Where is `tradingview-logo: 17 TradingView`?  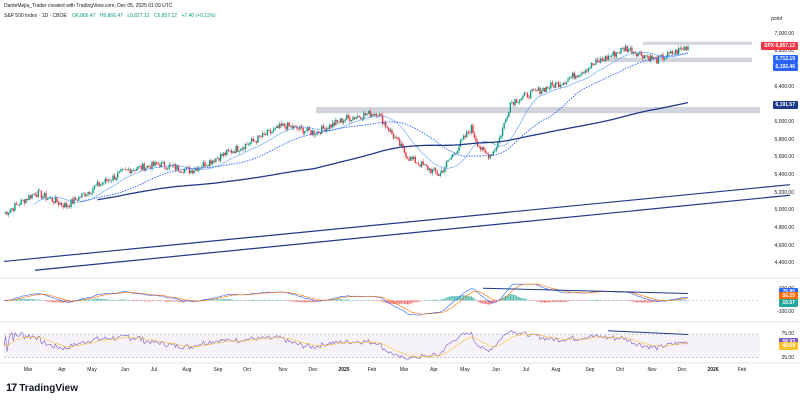
tradingview-logo: 17 TradingView is located at coordinates (42, 388).